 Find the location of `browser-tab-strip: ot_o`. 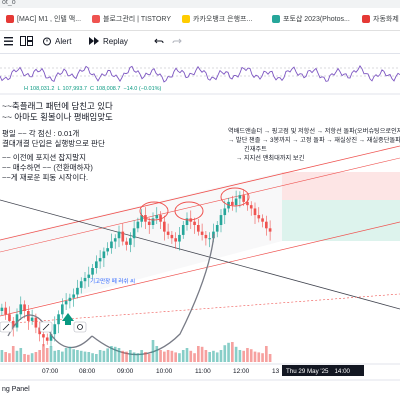

browser-tab-strip: ot_o is located at coordinates (200, 4).